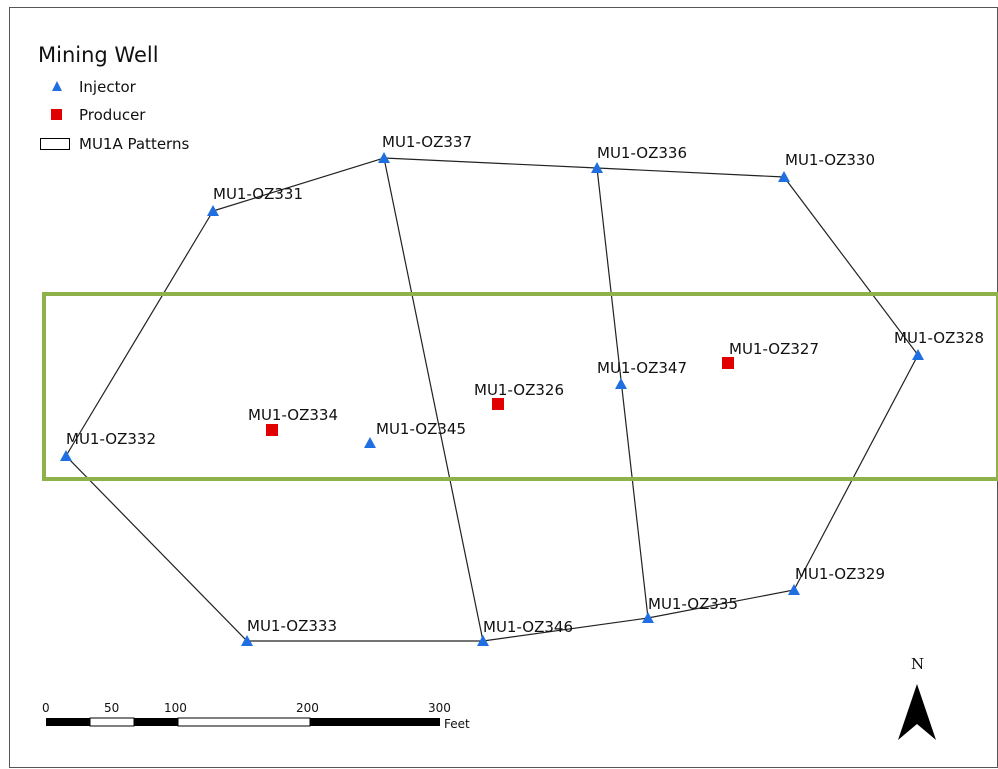 This screenshot has width=998, height=769. What do you see at coordinates (528, 627) in the screenshot?
I see `well-label: MU1-OZ346` at bounding box center [528, 627].